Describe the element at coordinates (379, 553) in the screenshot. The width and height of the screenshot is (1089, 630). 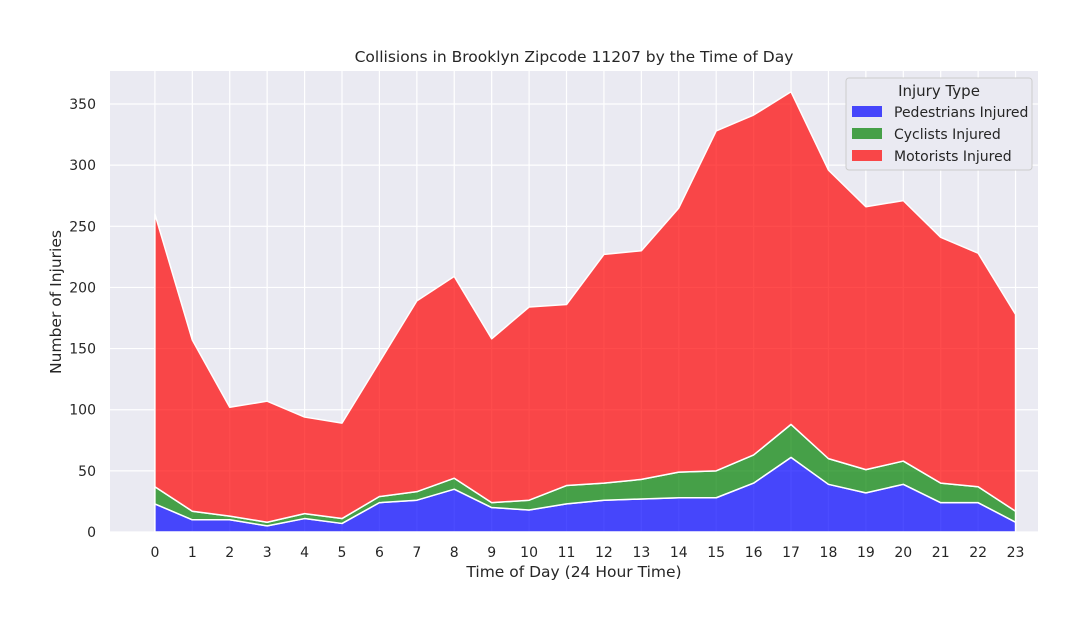
I see `x-tick-label: 6` at that location.